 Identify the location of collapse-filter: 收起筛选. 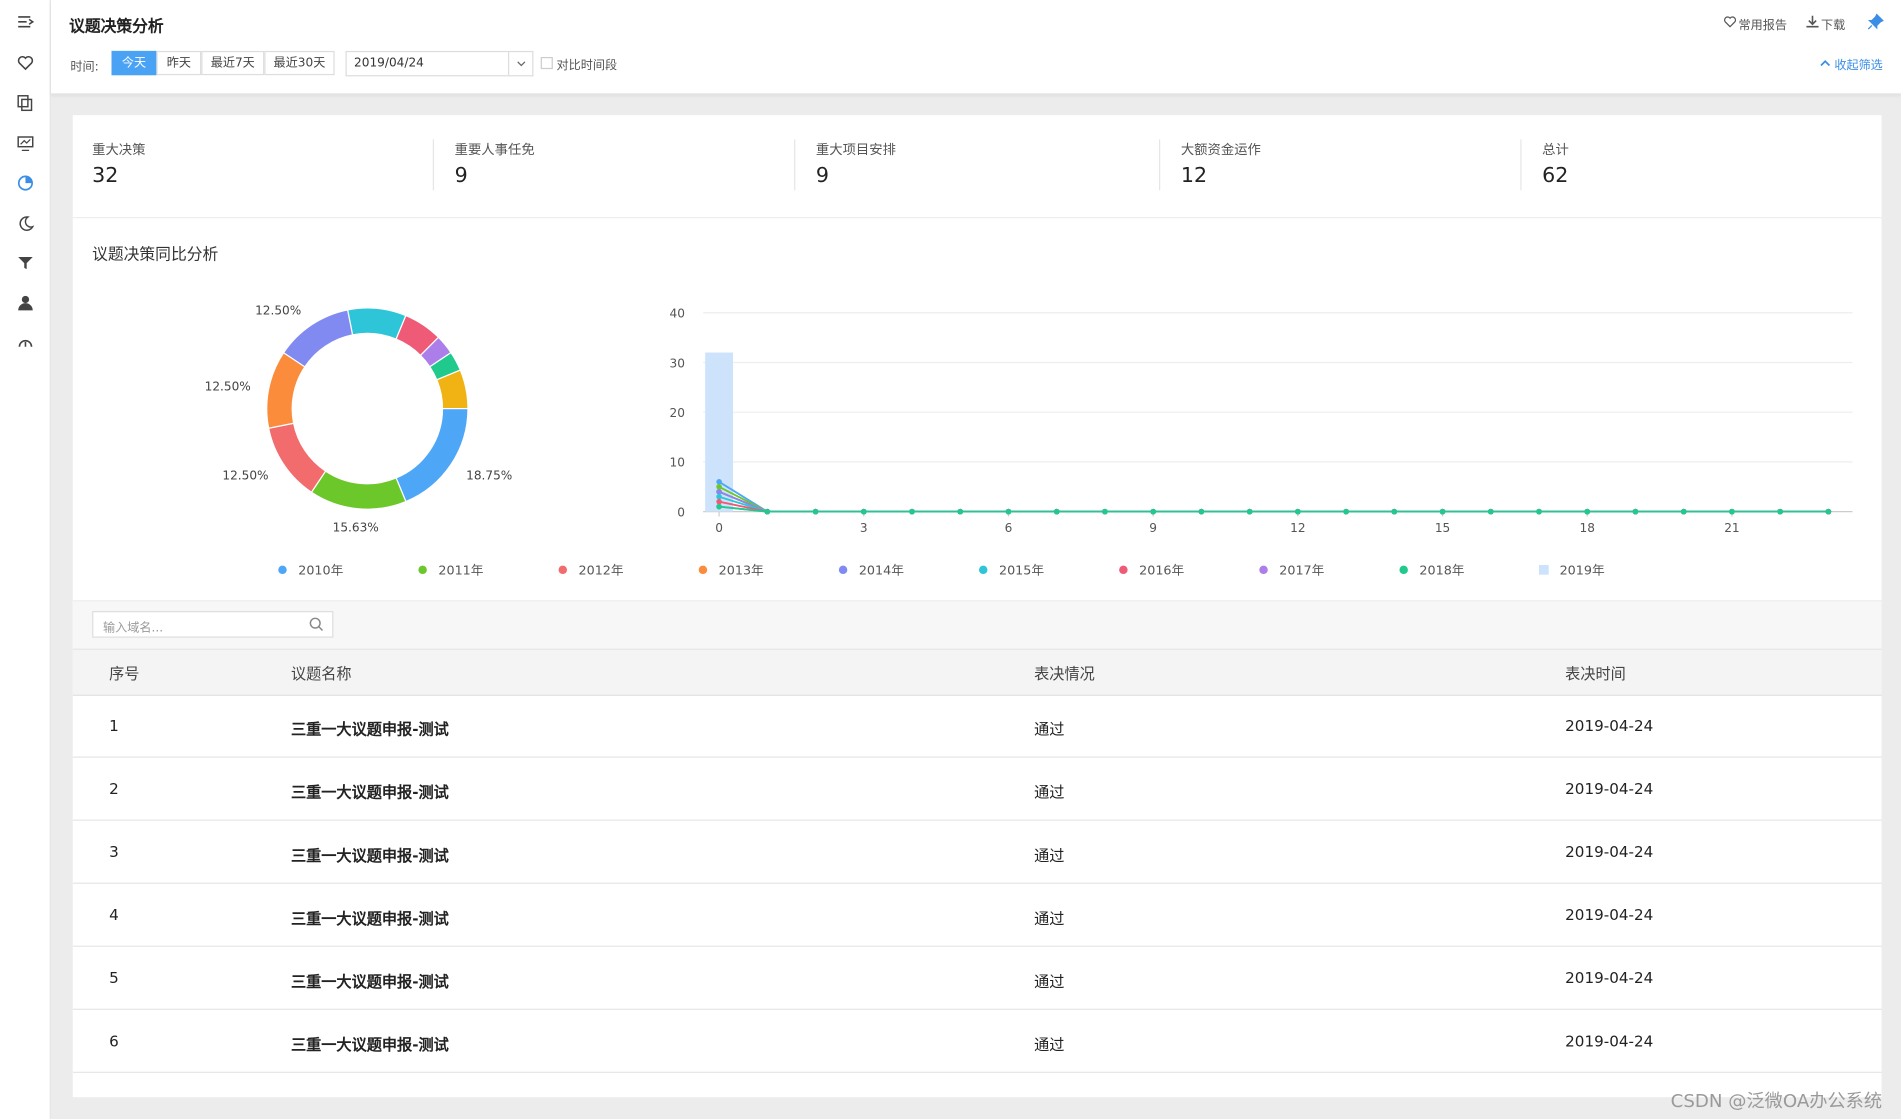
(1858, 66).